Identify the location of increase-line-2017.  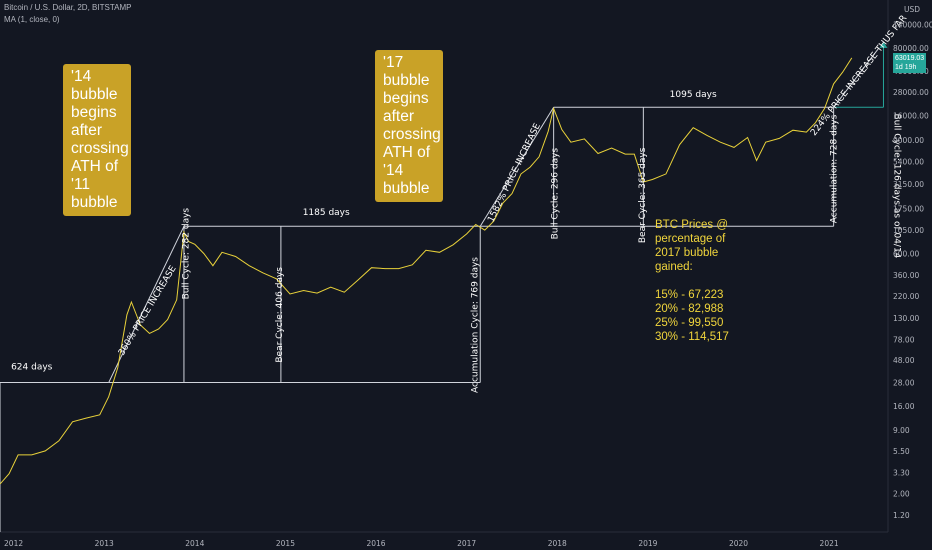
(517, 167).